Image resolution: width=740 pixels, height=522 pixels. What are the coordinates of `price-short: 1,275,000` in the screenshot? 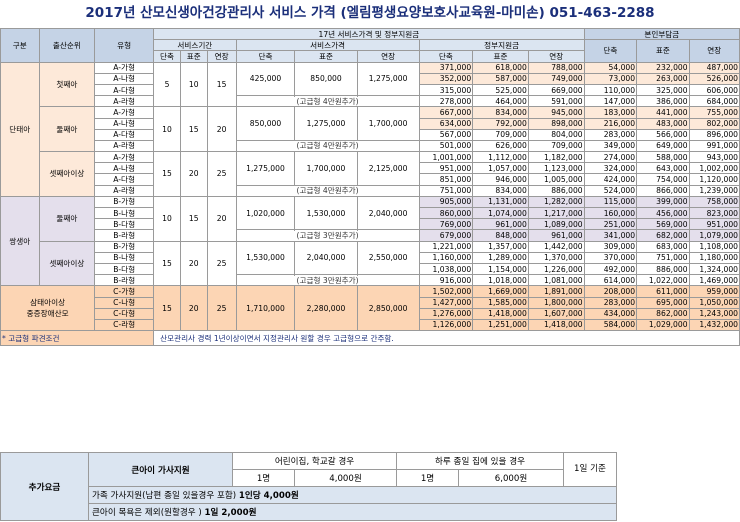 It's located at (265, 168).